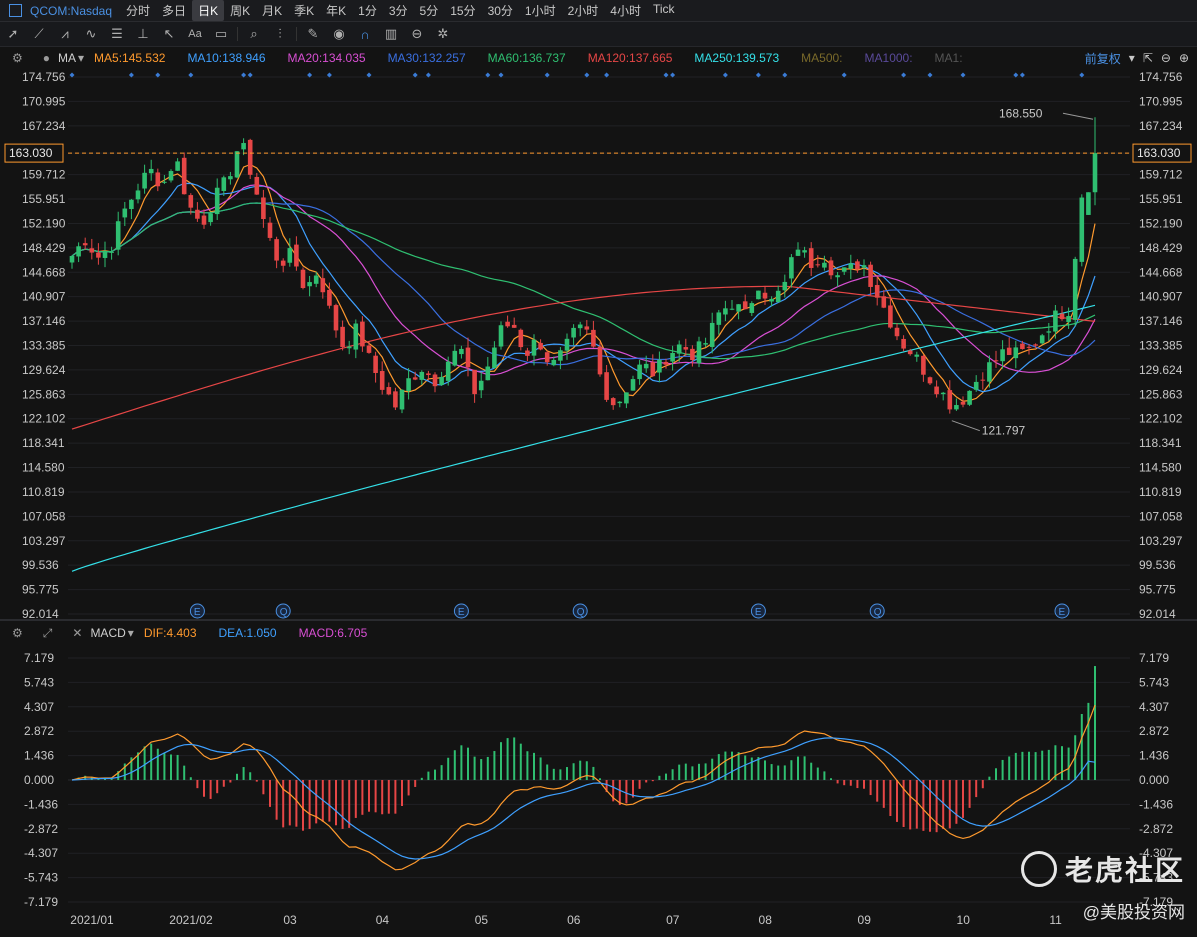 This screenshot has height=937, width=1197. What do you see at coordinates (398, 11) in the screenshot?
I see `period-tab: 3分` at bounding box center [398, 11].